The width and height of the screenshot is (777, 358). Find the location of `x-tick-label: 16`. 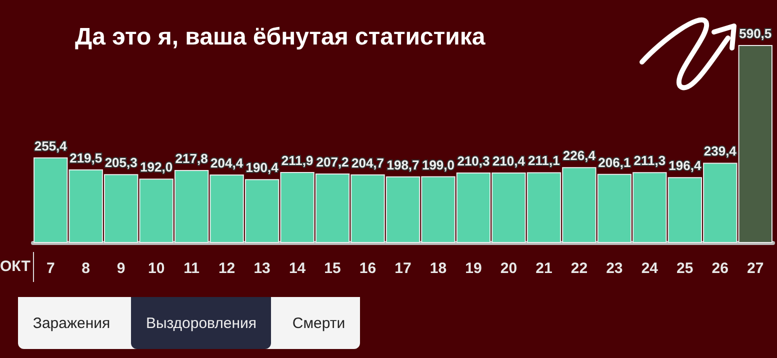

x-tick-label: 16 is located at coordinates (367, 268).